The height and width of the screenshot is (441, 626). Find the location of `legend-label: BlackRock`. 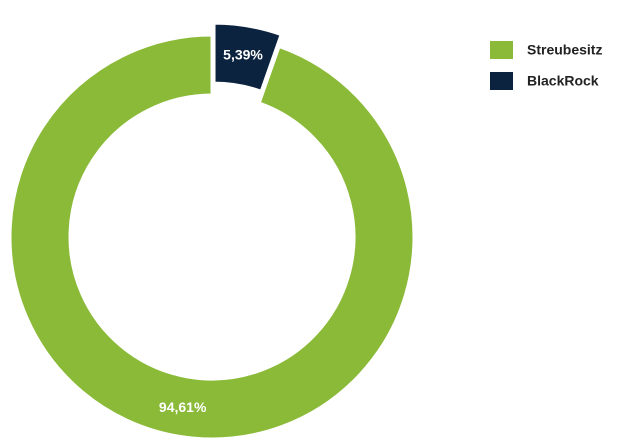

legend-label: BlackRock is located at coordinates (563, 81).